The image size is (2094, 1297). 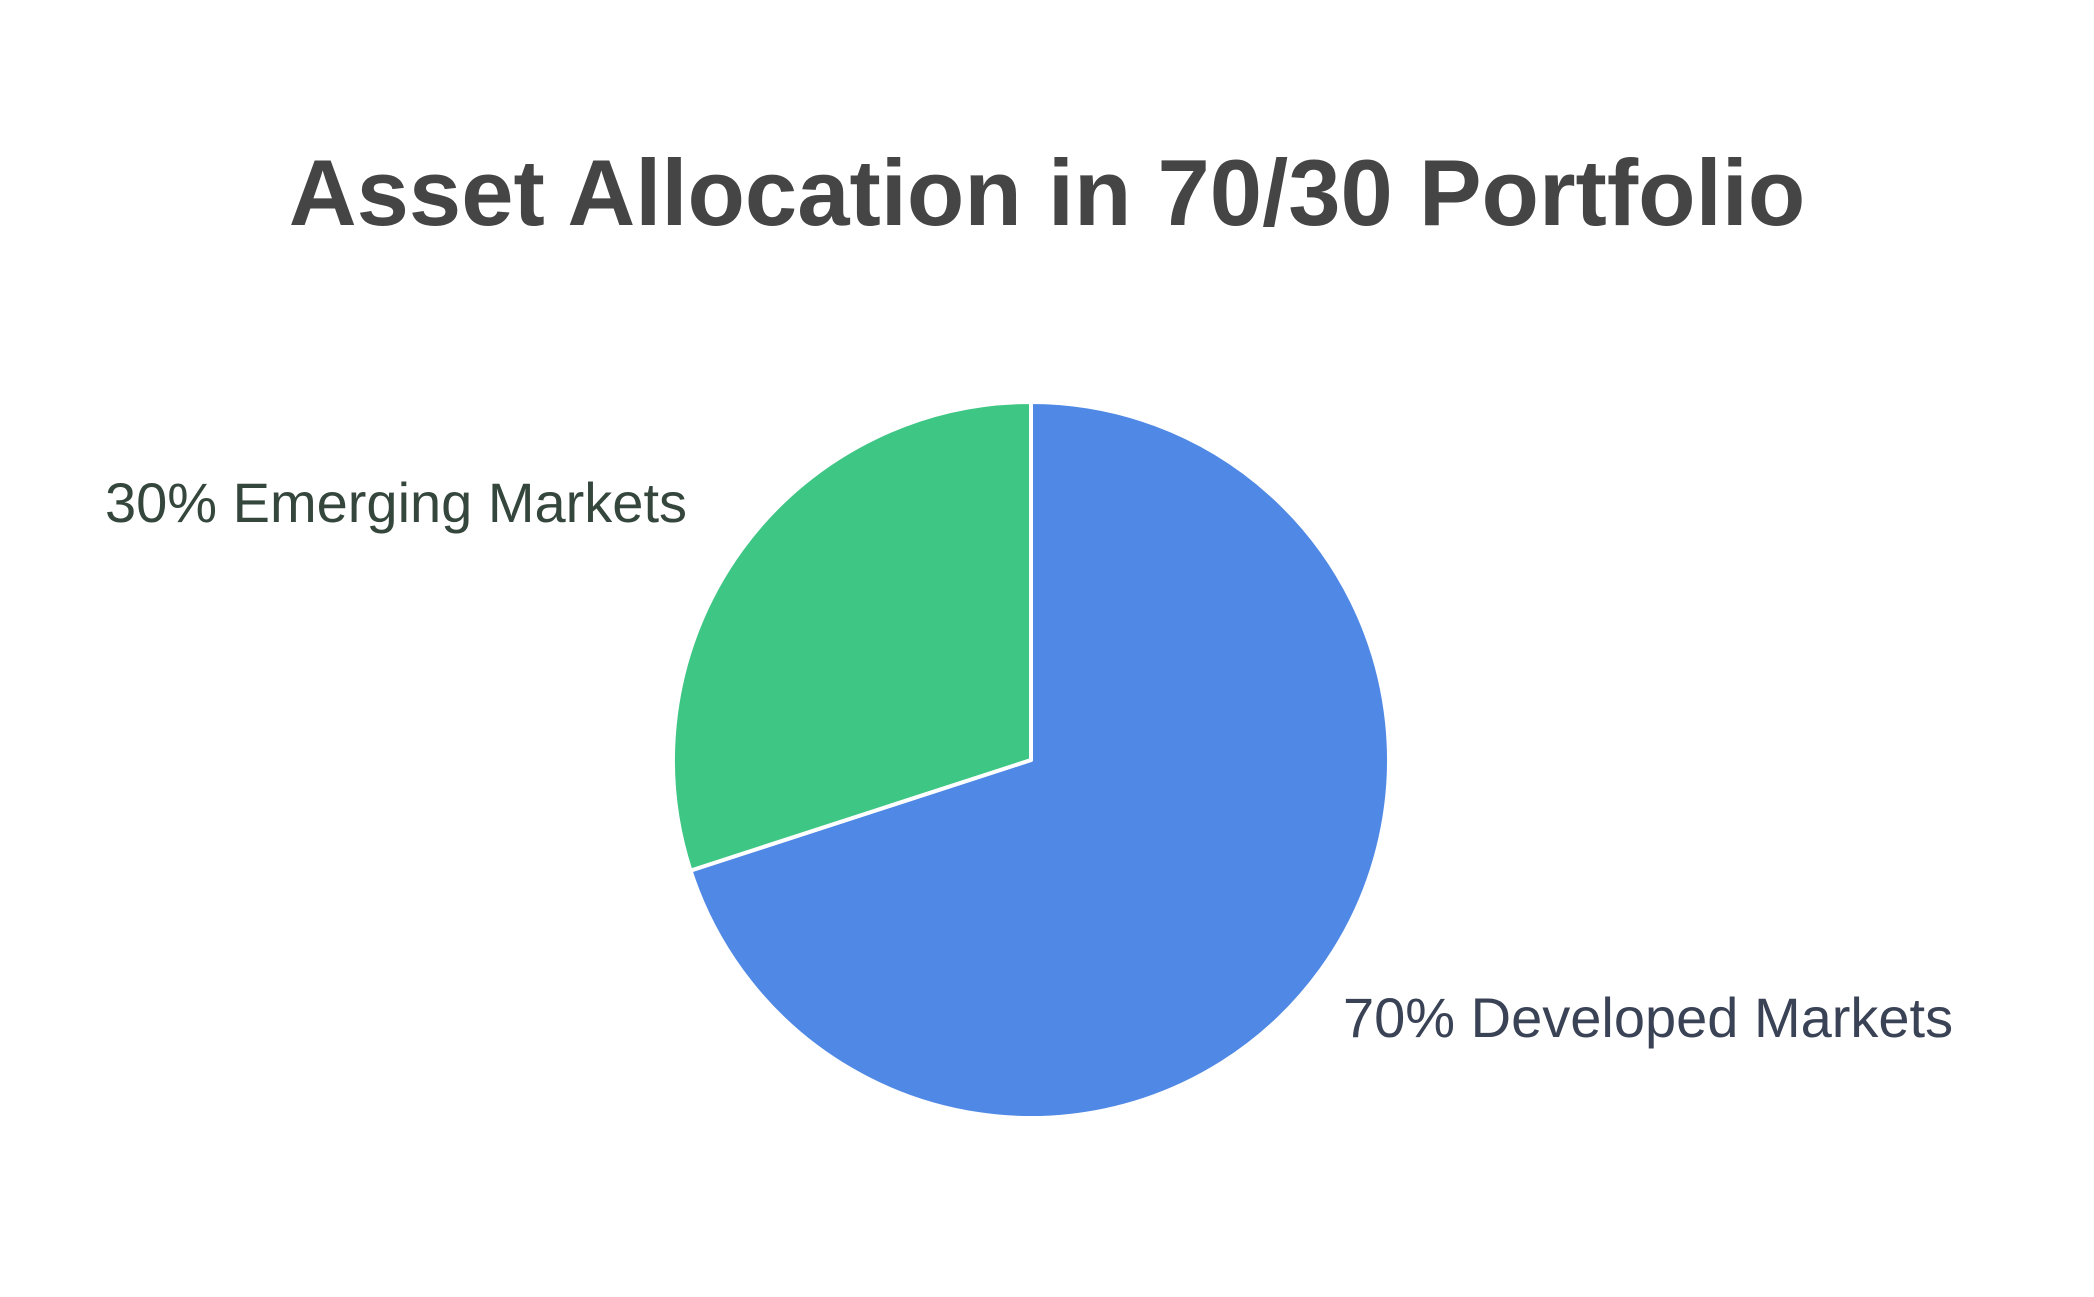 What do you see at coordinates (1047, 192) in the screenshot?
I see `chart-title: Asset Allocation in 70/30 Portfolio` at bounding box center [1047, 192].